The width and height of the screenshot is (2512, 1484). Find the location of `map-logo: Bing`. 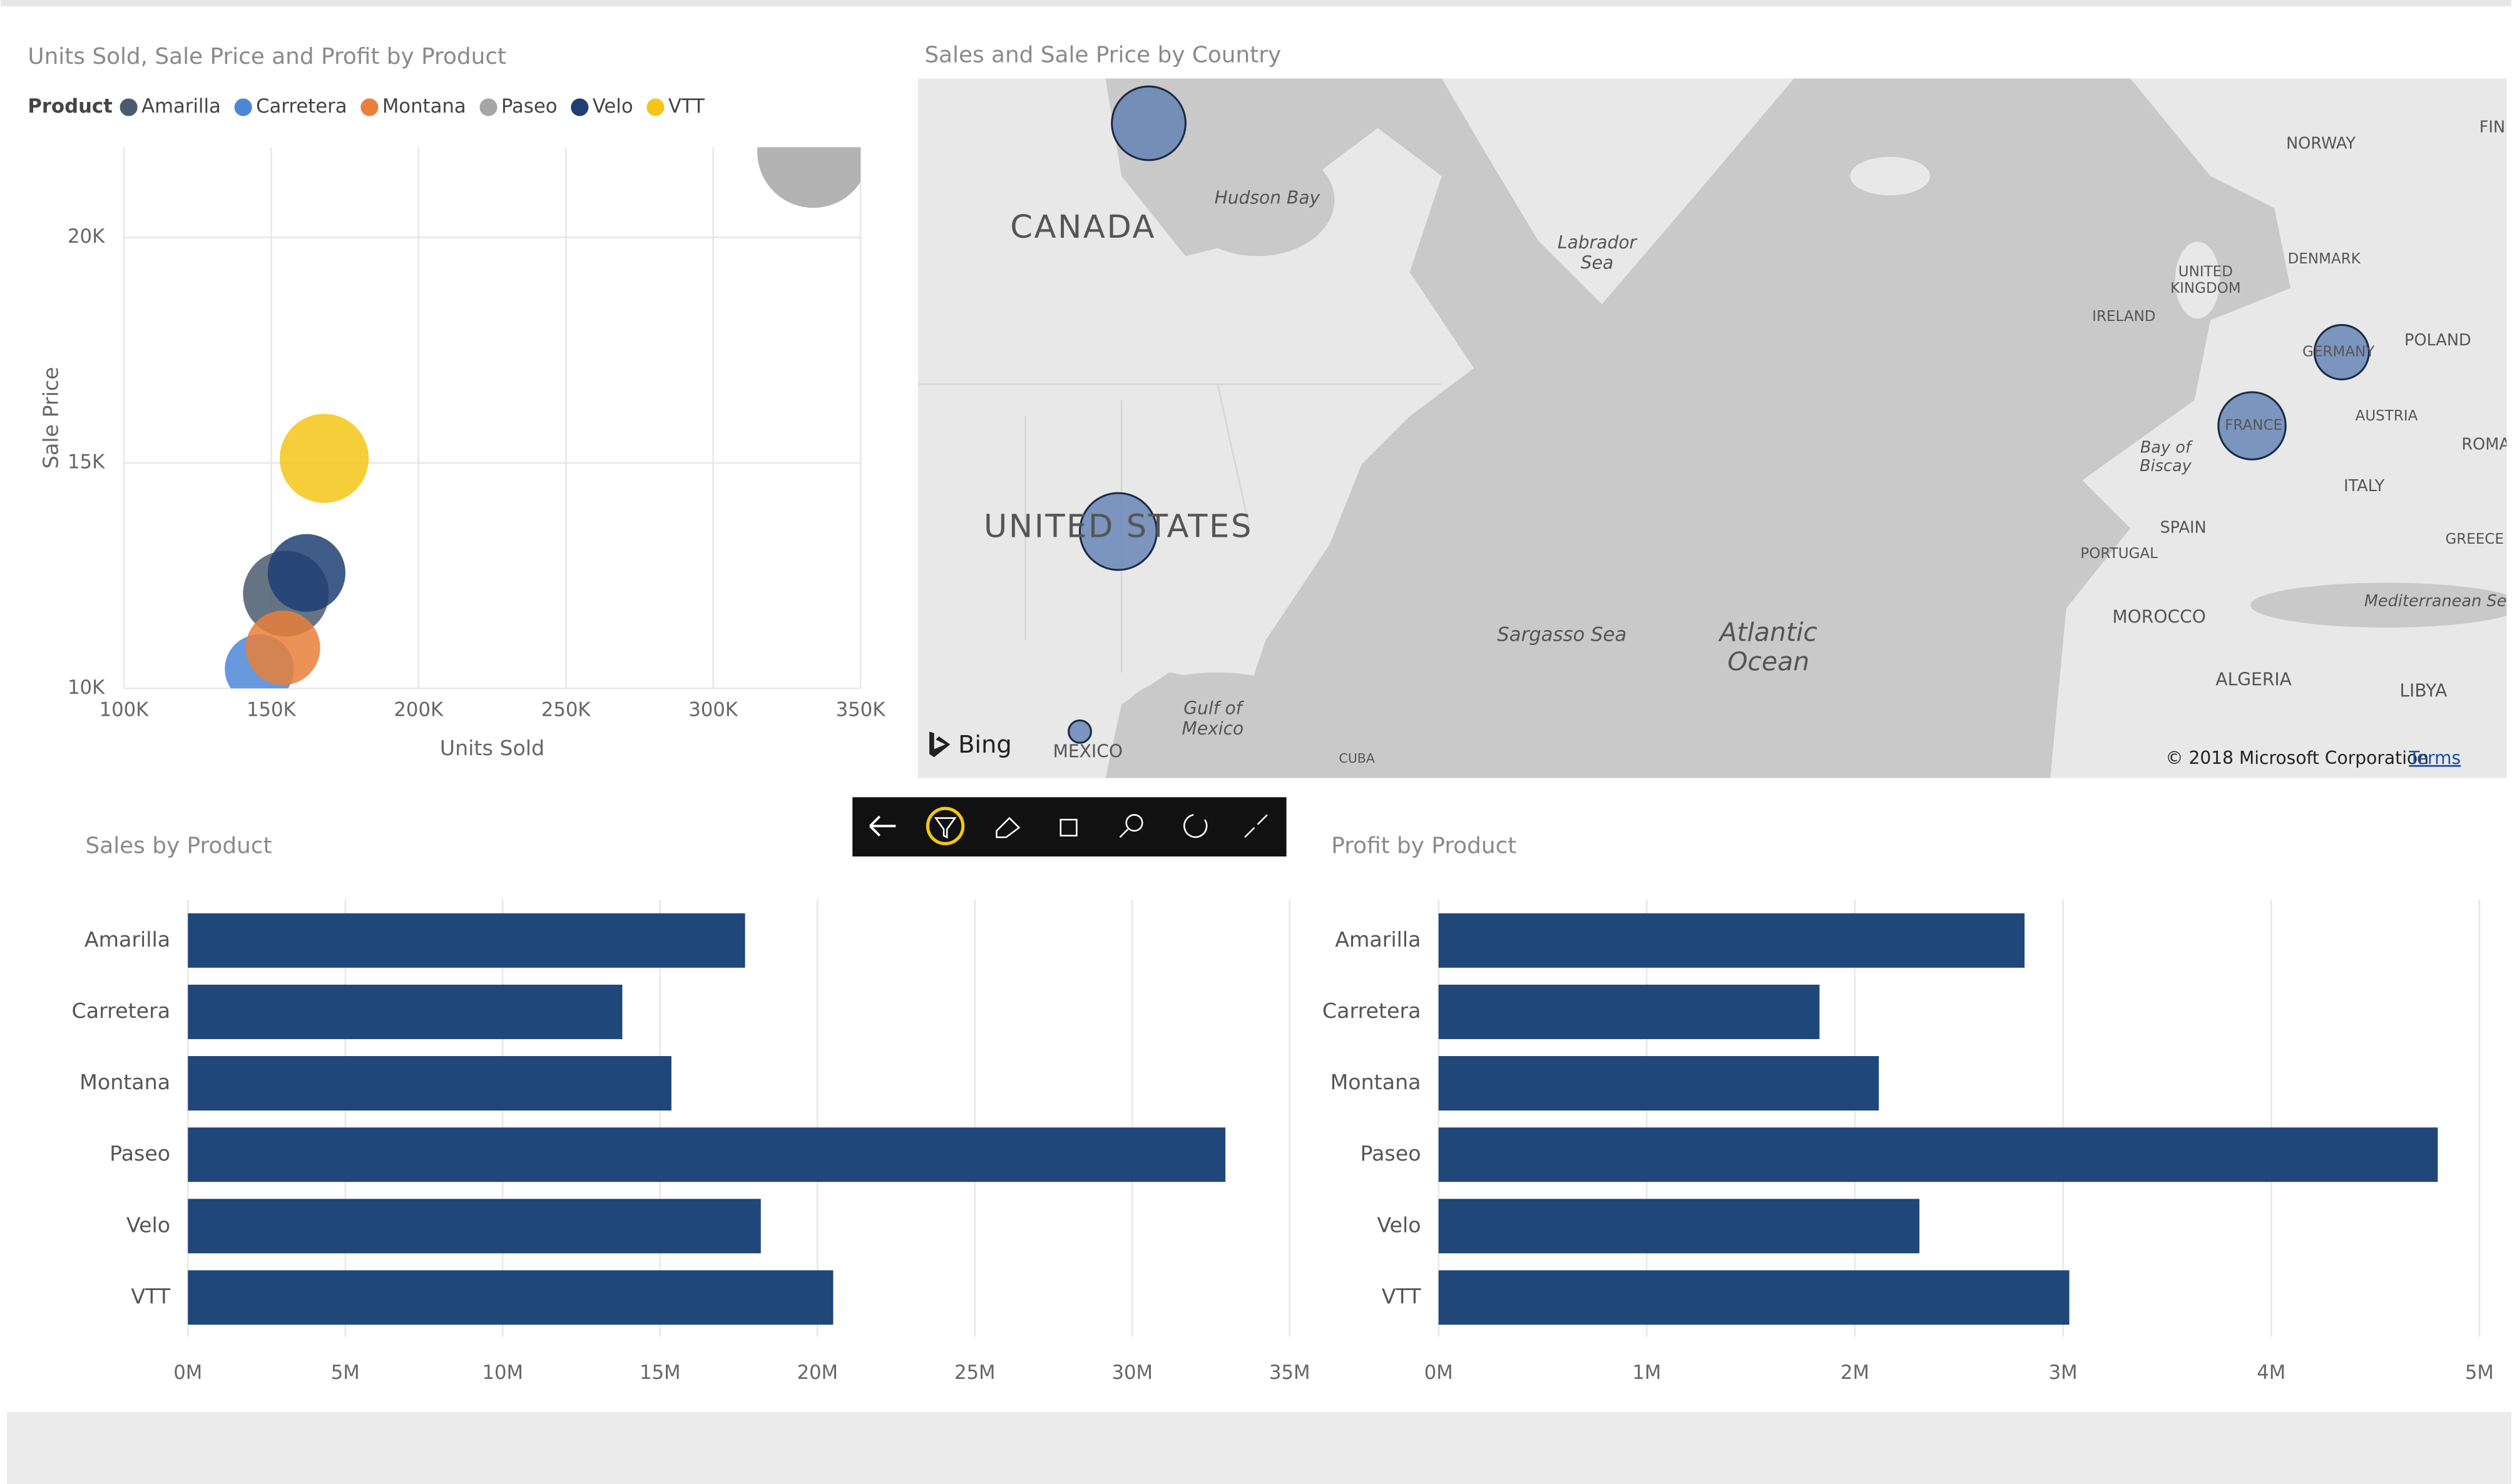

map-logo: Bing is located at coordinates (985, 745).